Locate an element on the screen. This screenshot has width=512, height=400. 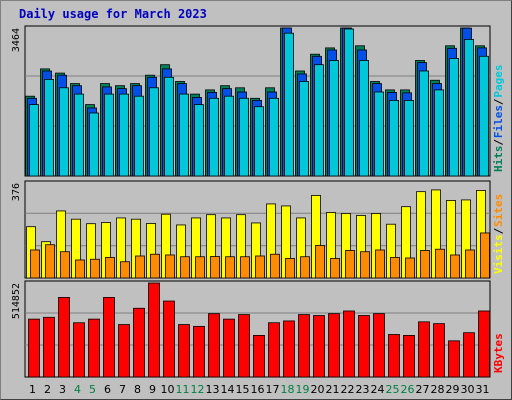
legend-visits: Visits is located at coordinates (498, 254).